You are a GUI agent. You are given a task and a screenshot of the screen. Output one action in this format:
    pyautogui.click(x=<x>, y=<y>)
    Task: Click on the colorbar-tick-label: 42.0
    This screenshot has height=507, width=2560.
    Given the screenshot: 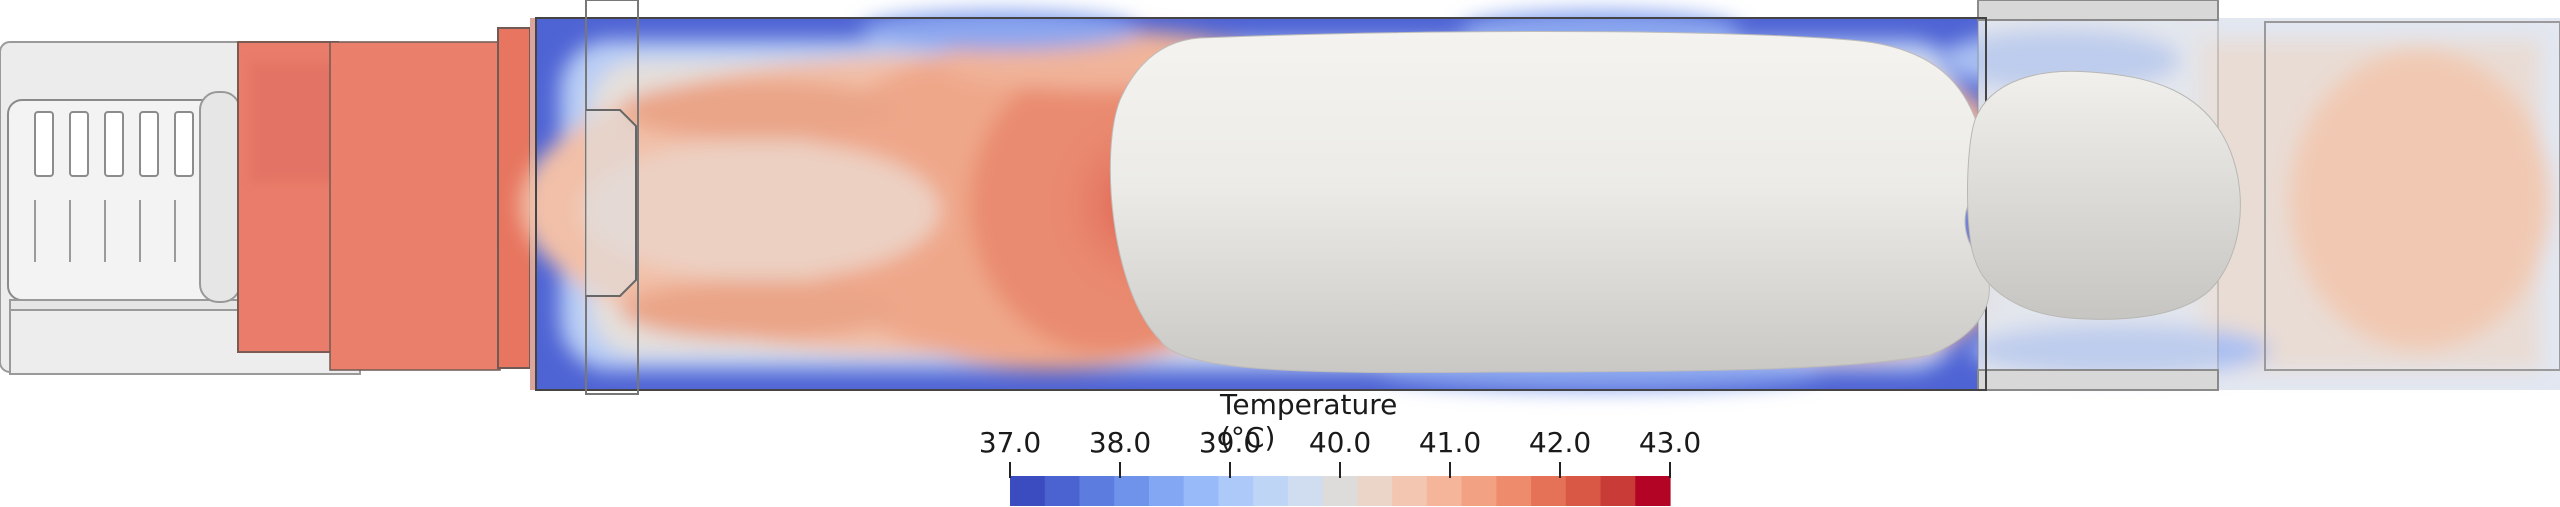 What is the action you would take?
    pyautogui.click(x=1560, y=442)
    